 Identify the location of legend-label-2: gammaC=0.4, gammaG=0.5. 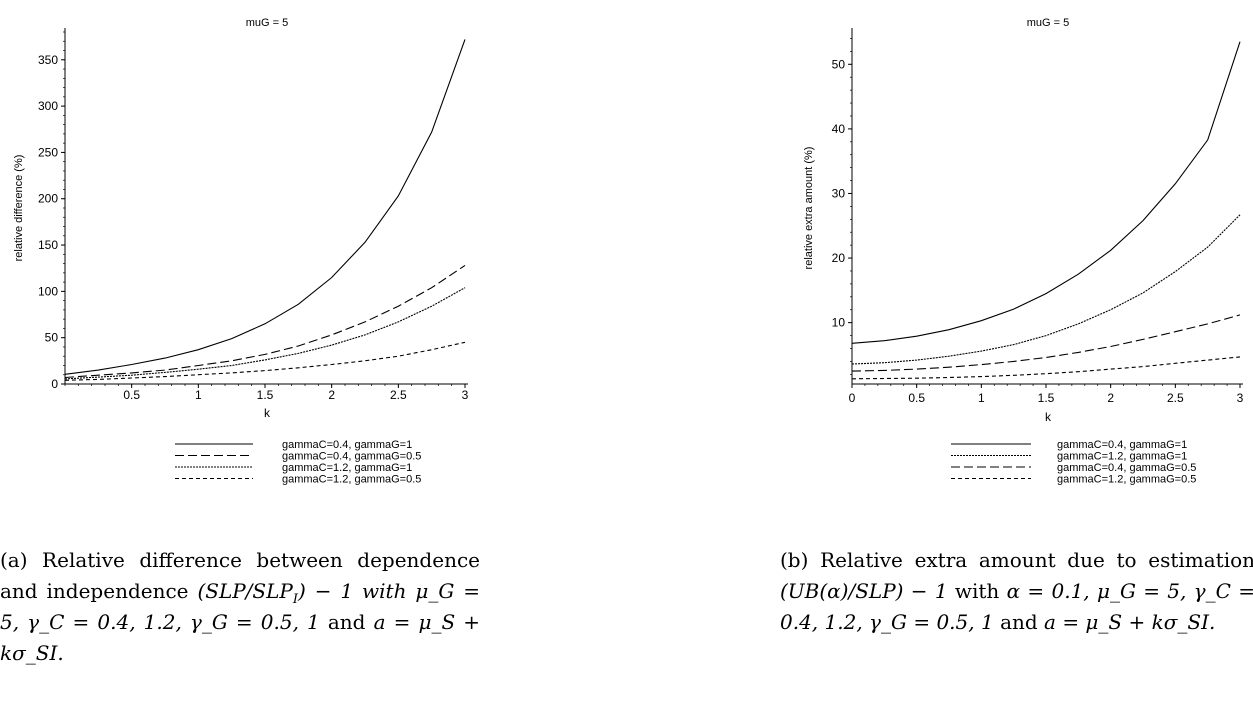
(351, 457).